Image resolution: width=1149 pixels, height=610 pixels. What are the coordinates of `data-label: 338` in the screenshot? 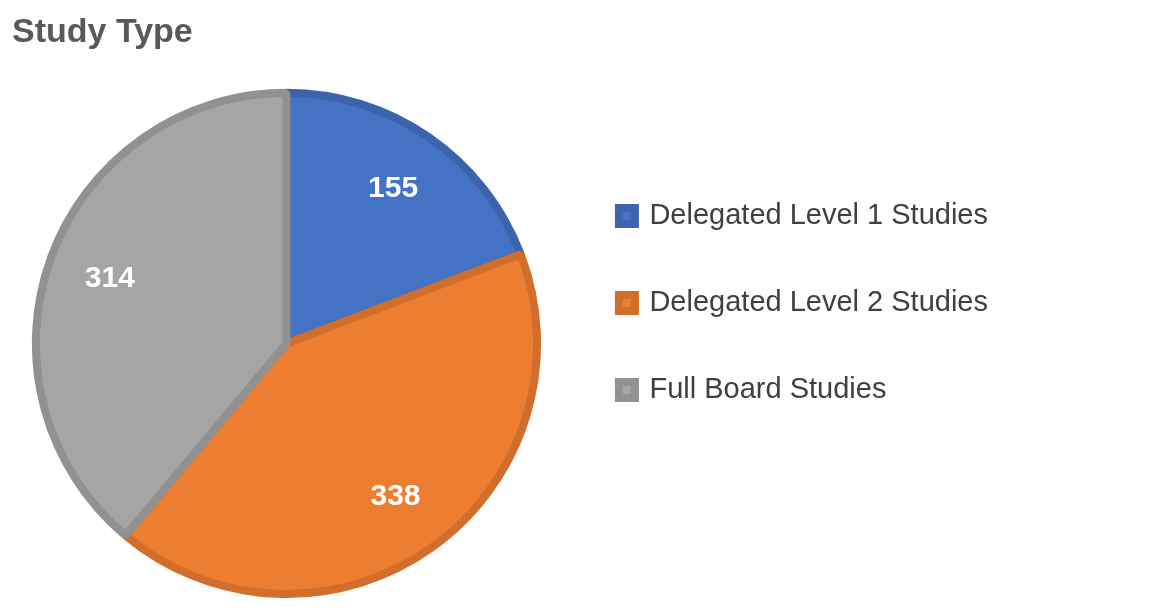 It's located at (395, 494).